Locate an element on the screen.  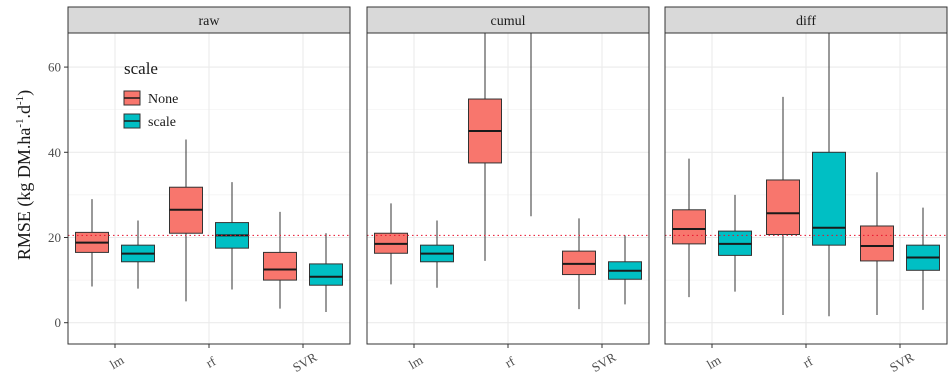
legend-item-scale: scale is located at coordinates (149, 121).